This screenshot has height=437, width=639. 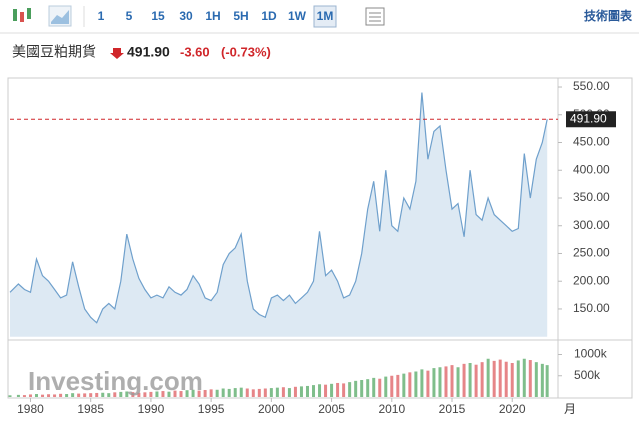 I want to click on selected-interval, so click(x=325, y=16).